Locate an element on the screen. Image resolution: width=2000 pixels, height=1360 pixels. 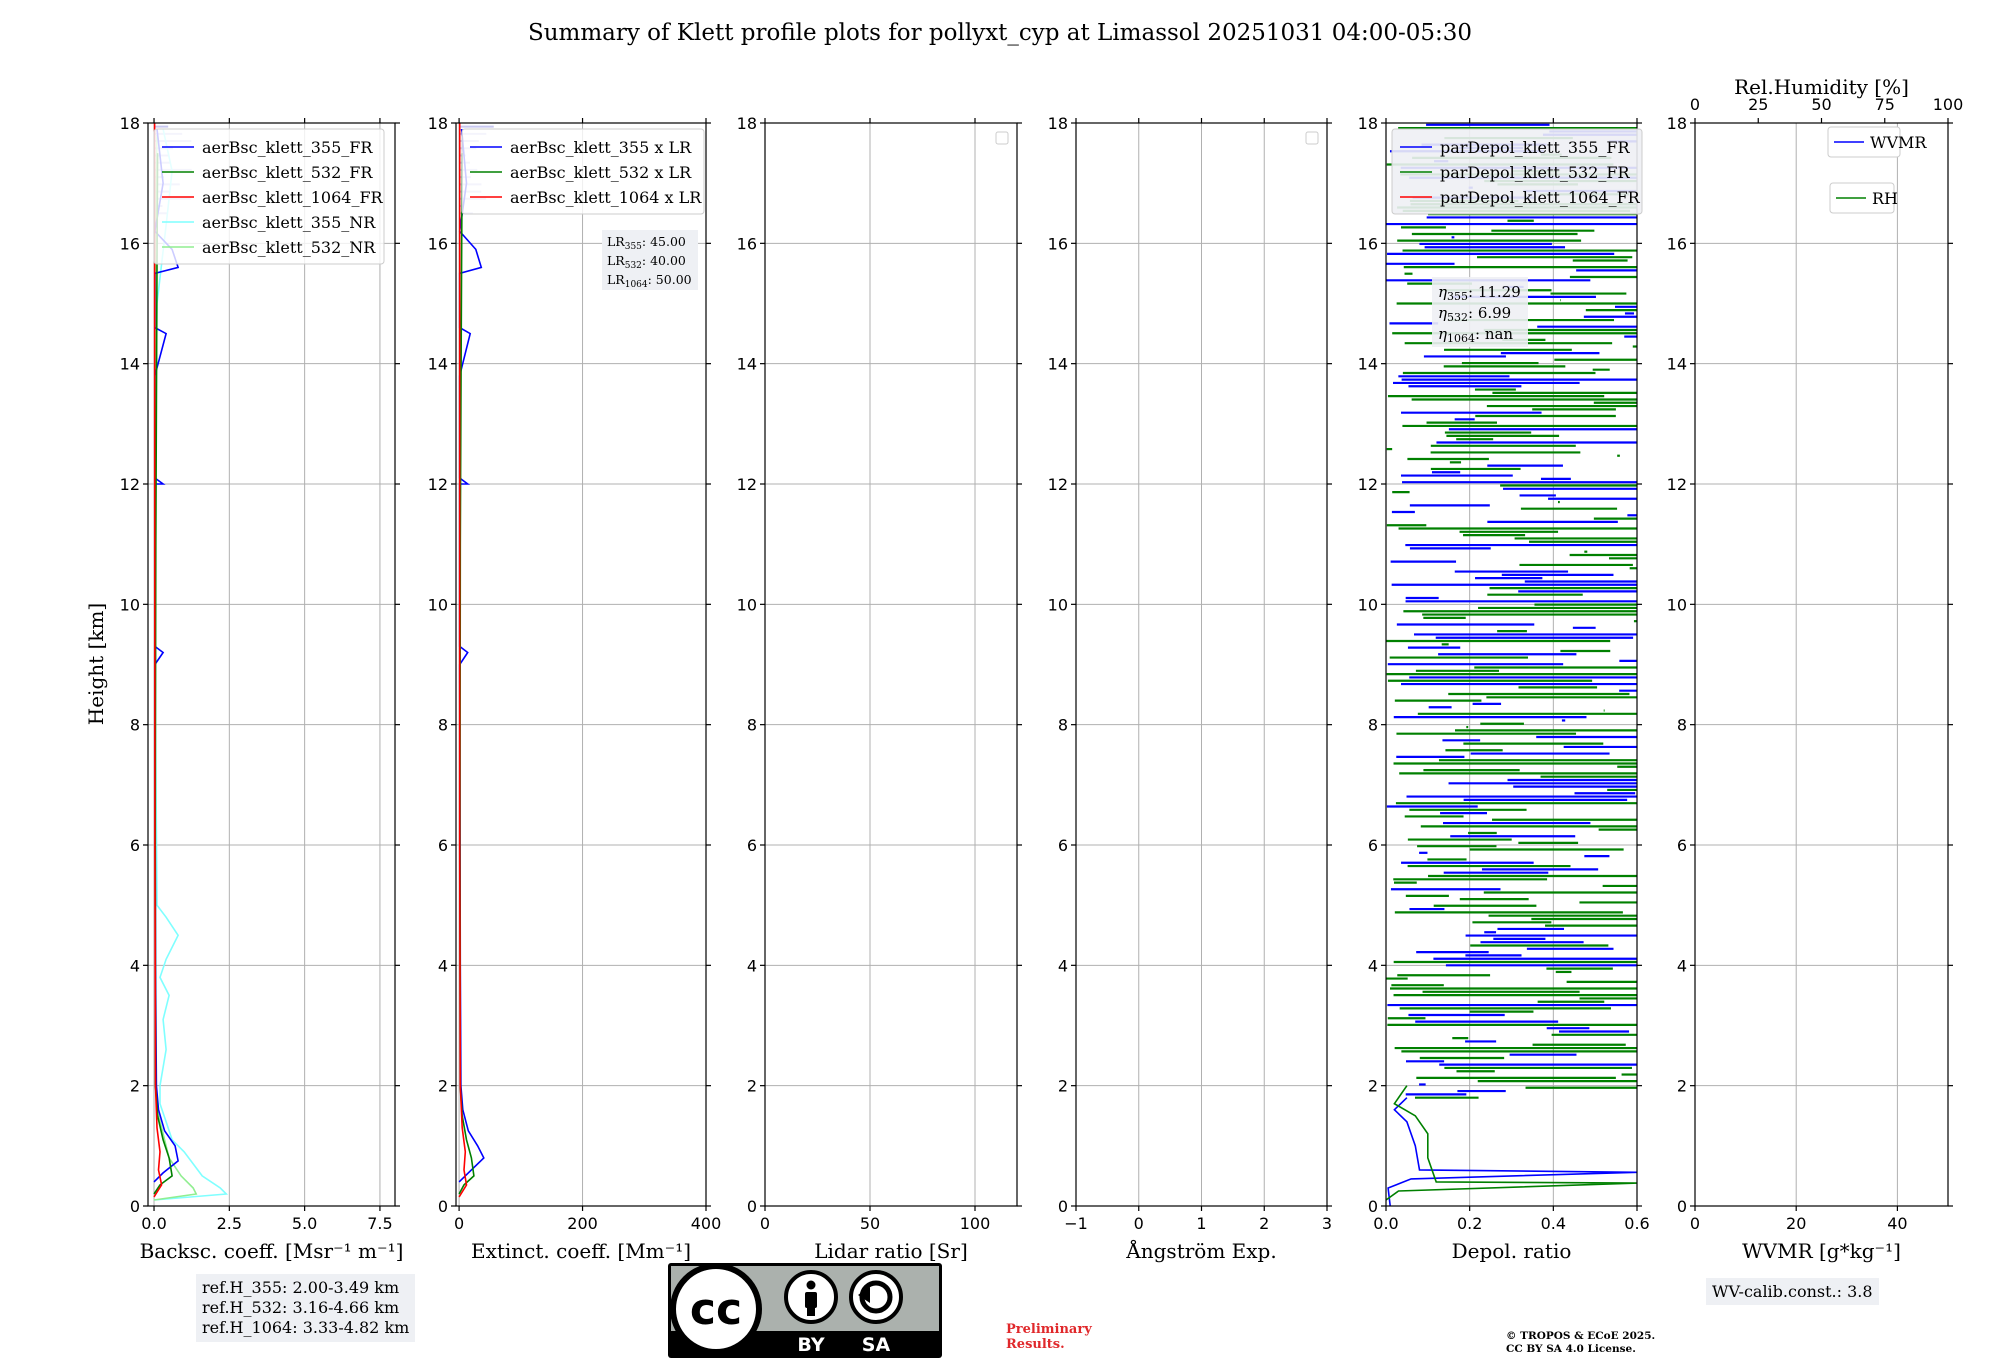
preliminary-line-2: Results. is located at coordinates (1035, 1344).